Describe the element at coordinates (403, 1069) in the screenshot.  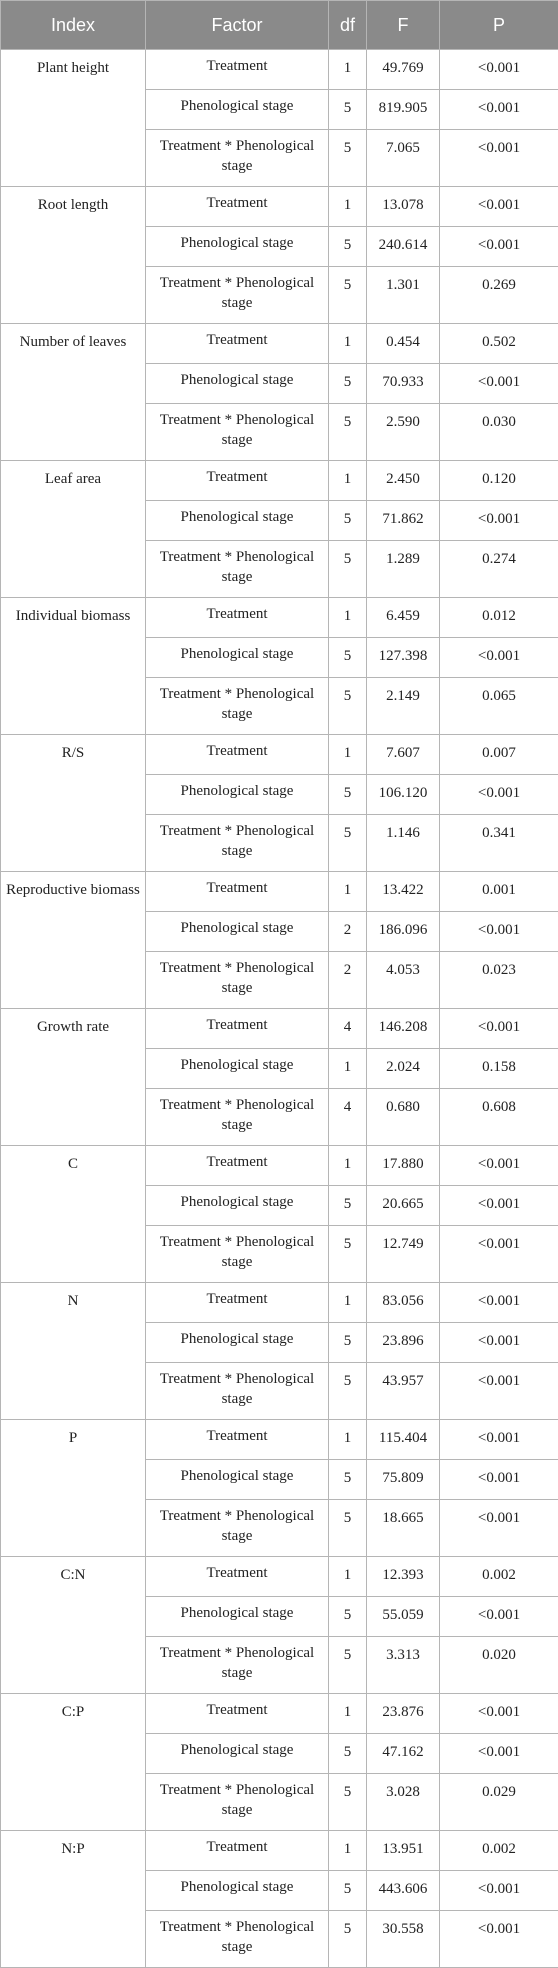
I see `f-value-cell: 2.024` at that location.